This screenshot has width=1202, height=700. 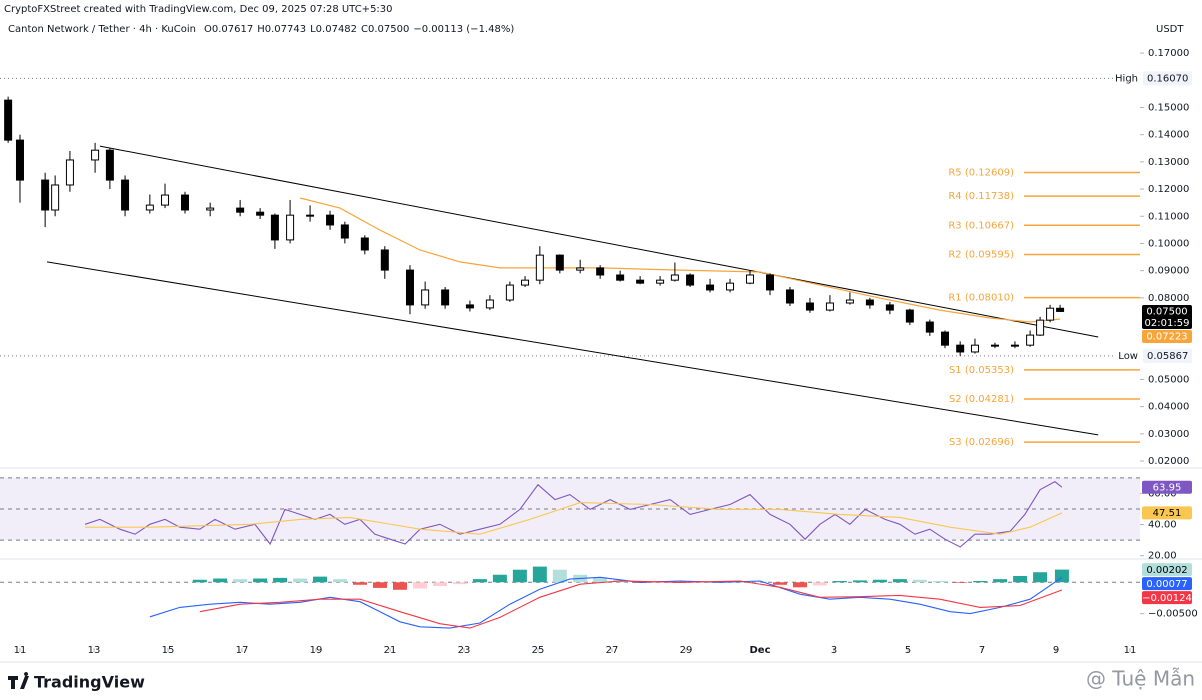 What do you see at coordinates (981, 442) in the screenshot?
I see `pivot-label: S3 (0.02696)` at bounding box center [981, 442].